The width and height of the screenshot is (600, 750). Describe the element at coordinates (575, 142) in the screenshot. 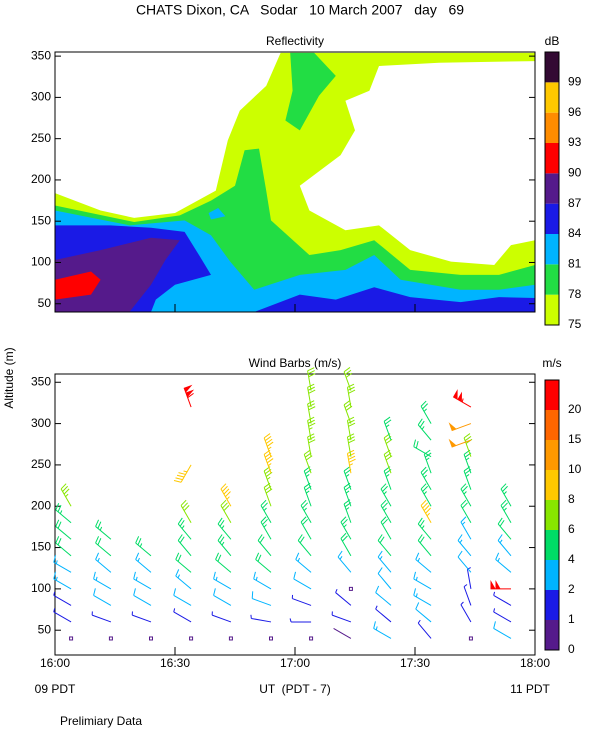

I see `colorbar-tick-label: 93` at that location.